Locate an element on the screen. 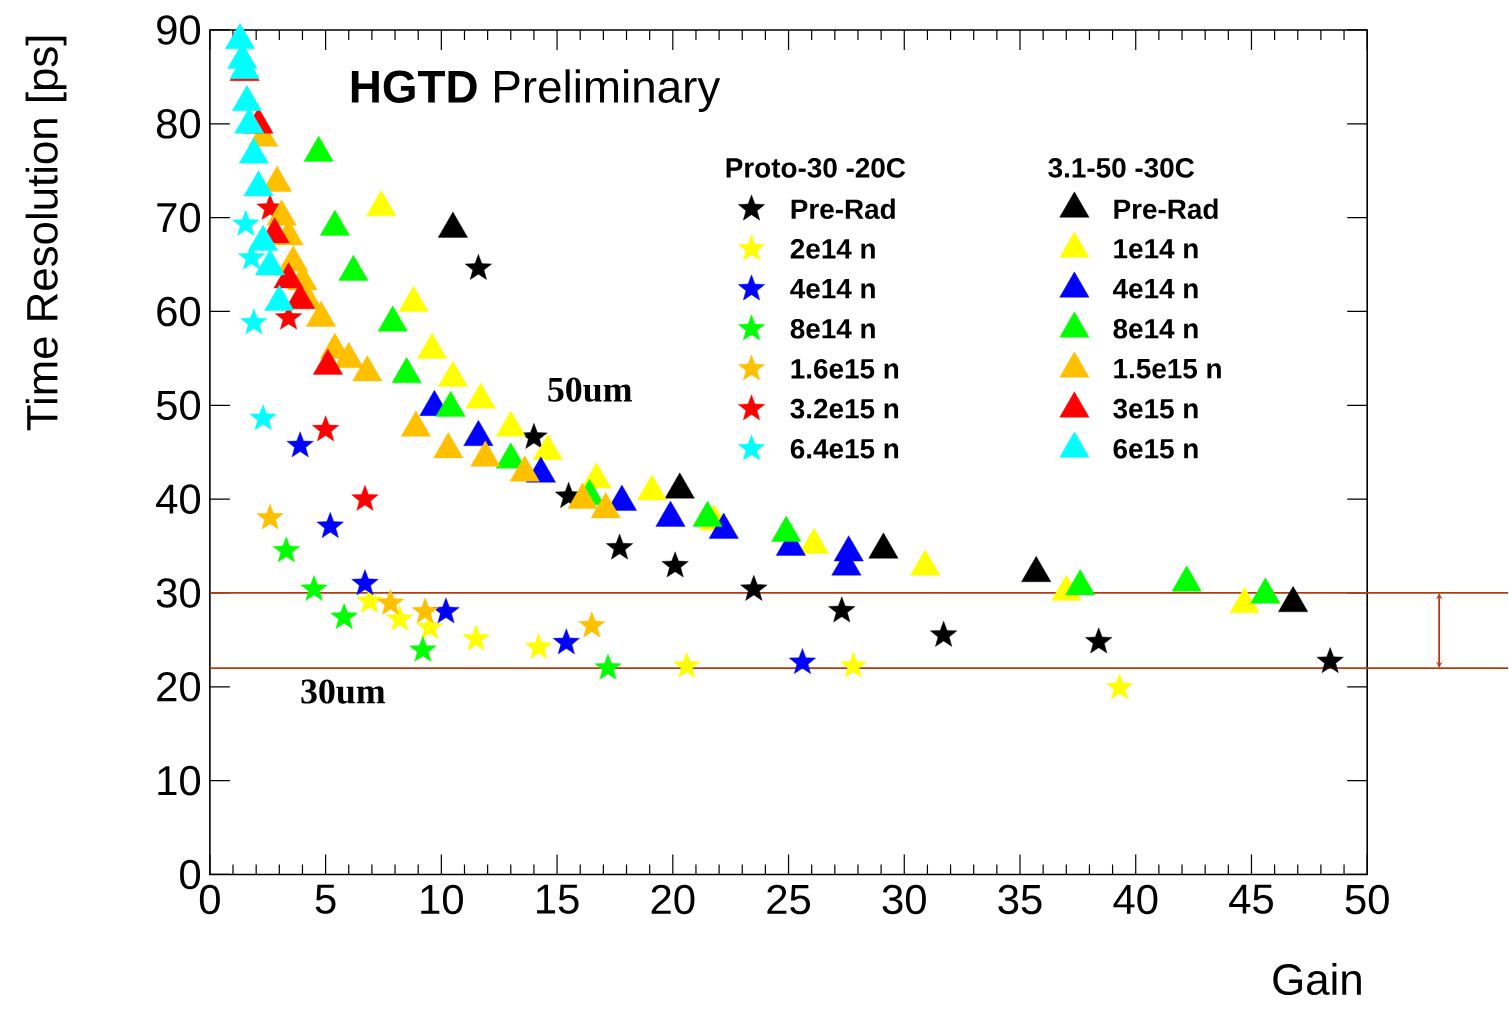 Image resolution: width=1509 pixels, height=1019 pixels. x-tick-label: 20 is located at coordinates (673, 899).